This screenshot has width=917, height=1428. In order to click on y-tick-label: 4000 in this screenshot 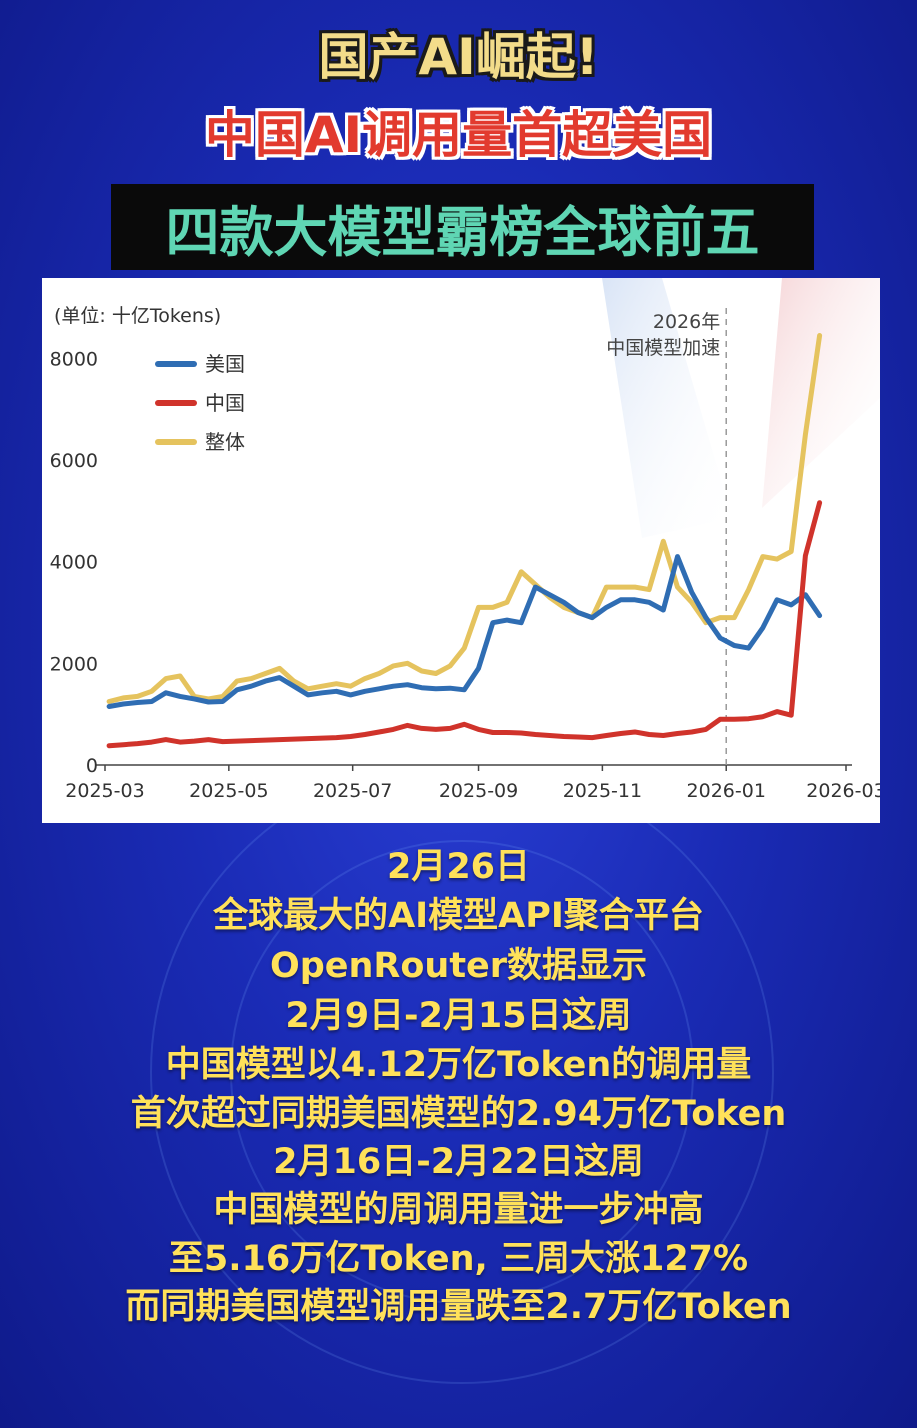, I will do `click(74, 563)`.